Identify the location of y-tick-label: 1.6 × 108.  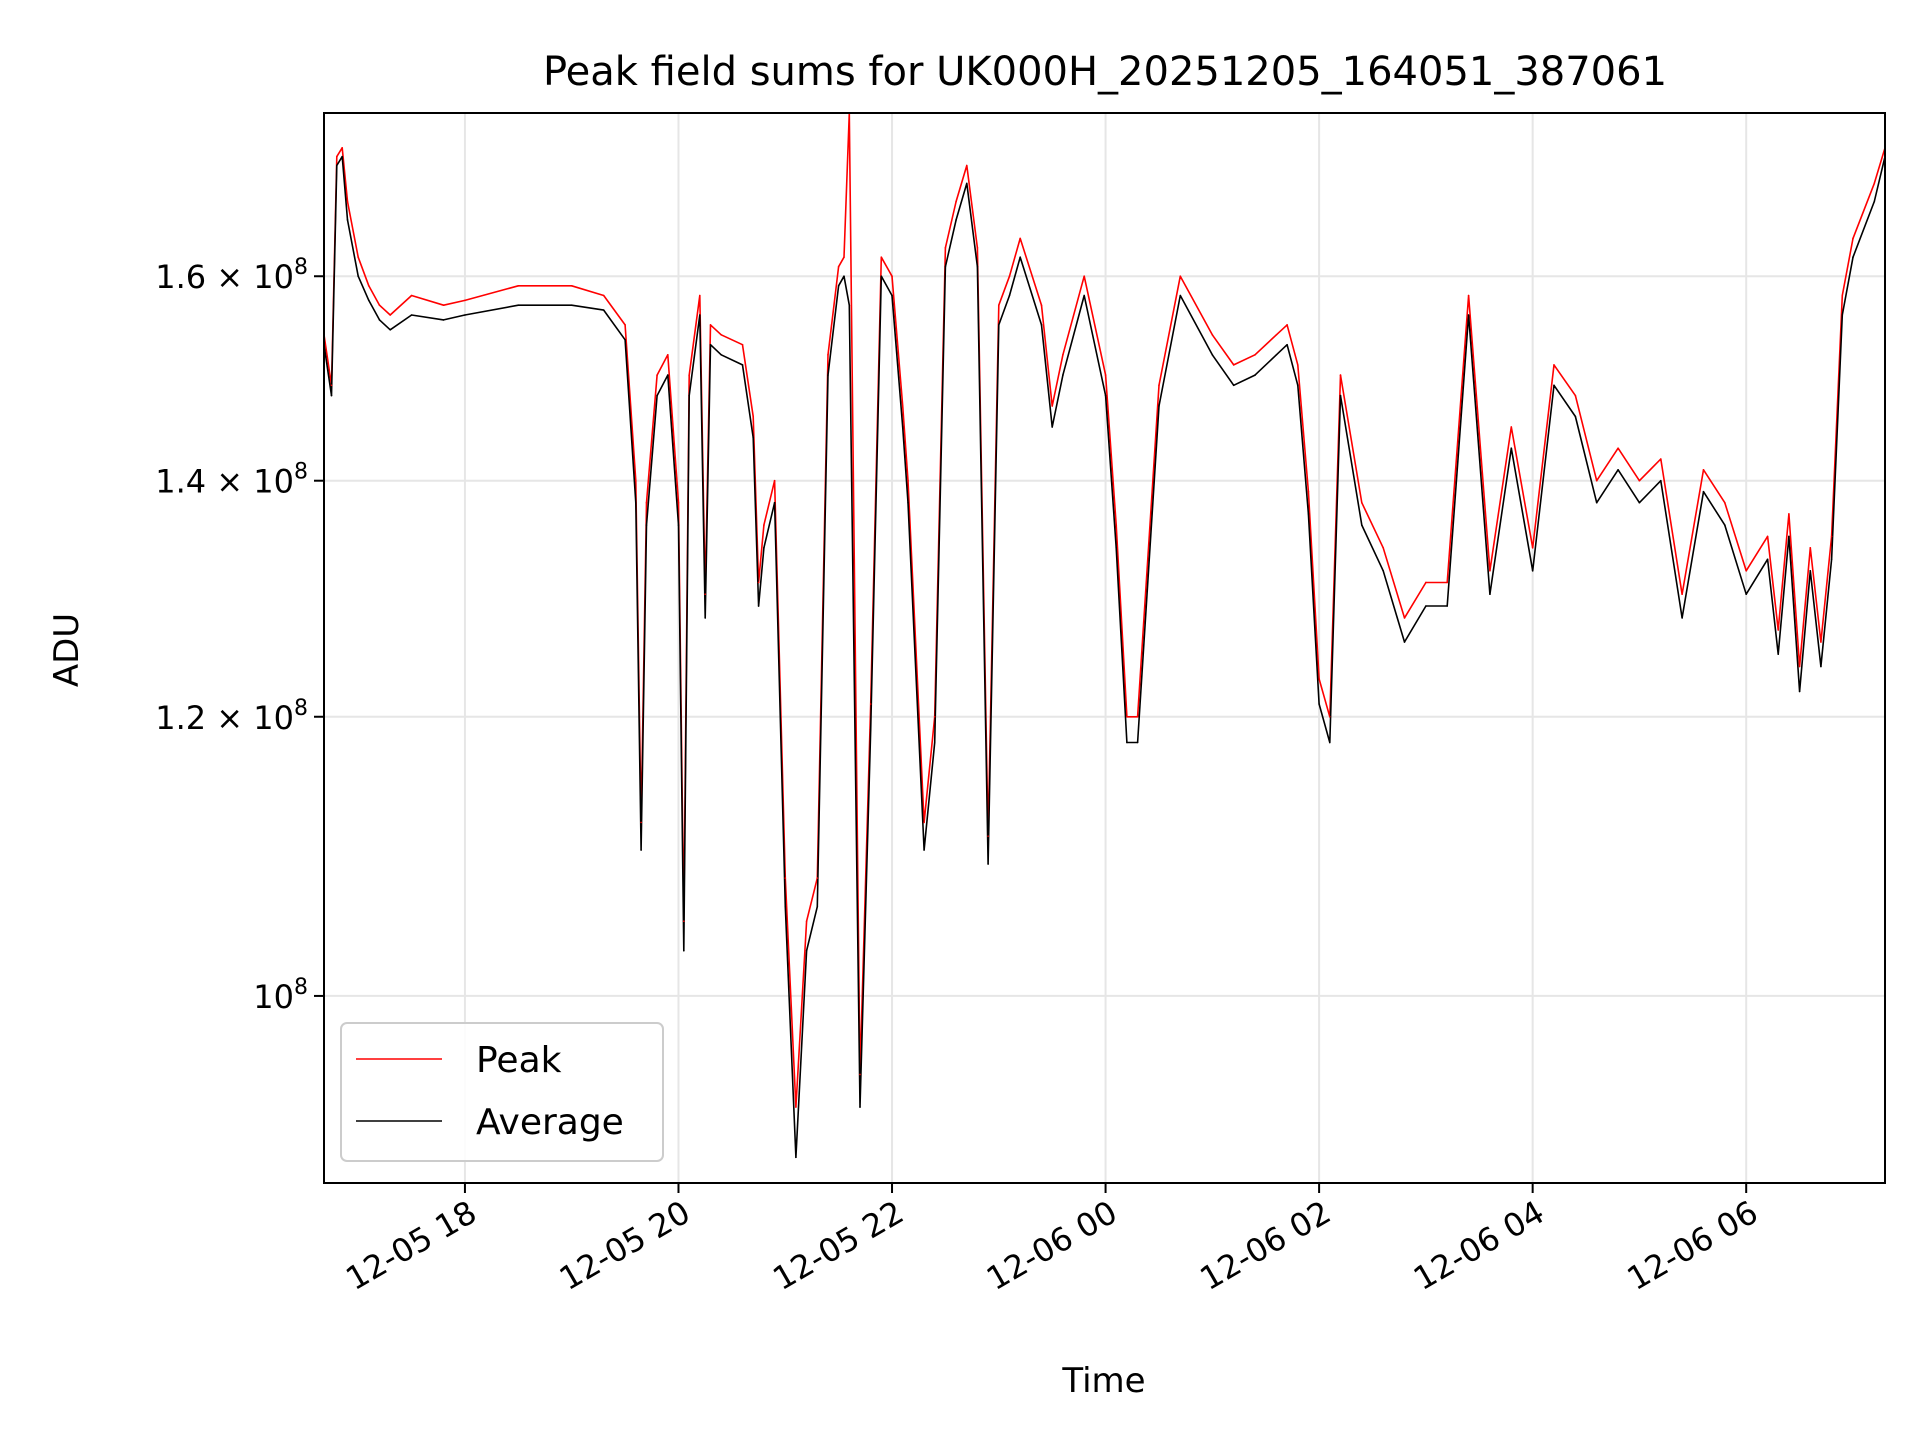
(231, 275).